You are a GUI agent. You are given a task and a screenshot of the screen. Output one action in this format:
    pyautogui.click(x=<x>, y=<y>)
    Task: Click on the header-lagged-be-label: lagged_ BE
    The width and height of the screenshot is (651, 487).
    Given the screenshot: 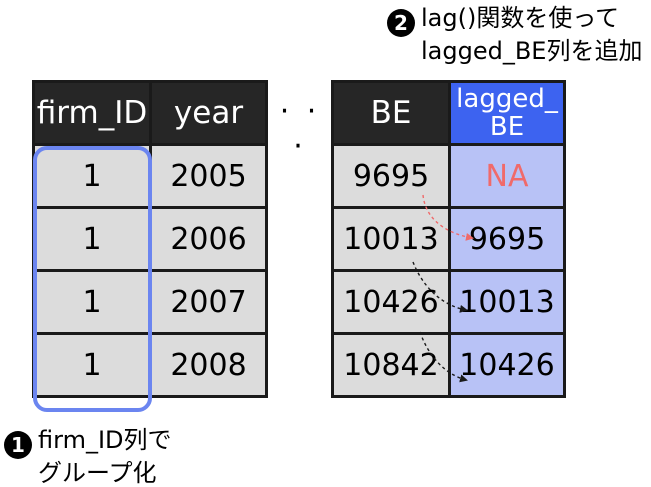 What is the action you would take?
    pyautogui.click(x=507, y=113)
    